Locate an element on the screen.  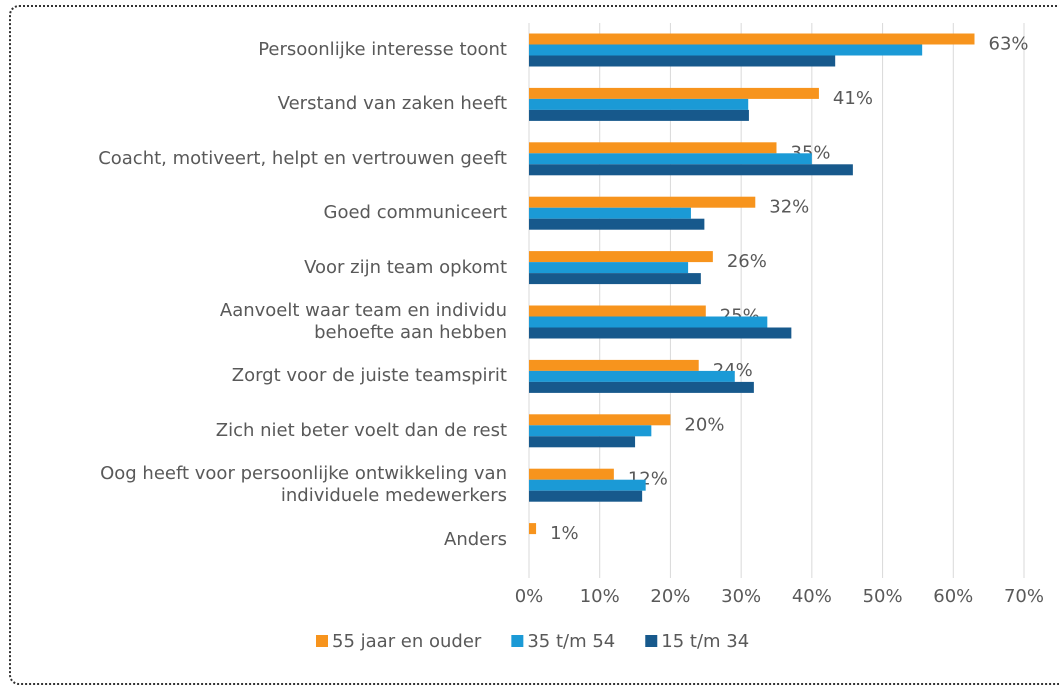
legend-label: 55 jaar en ouder is located at coordinates (407, 641).